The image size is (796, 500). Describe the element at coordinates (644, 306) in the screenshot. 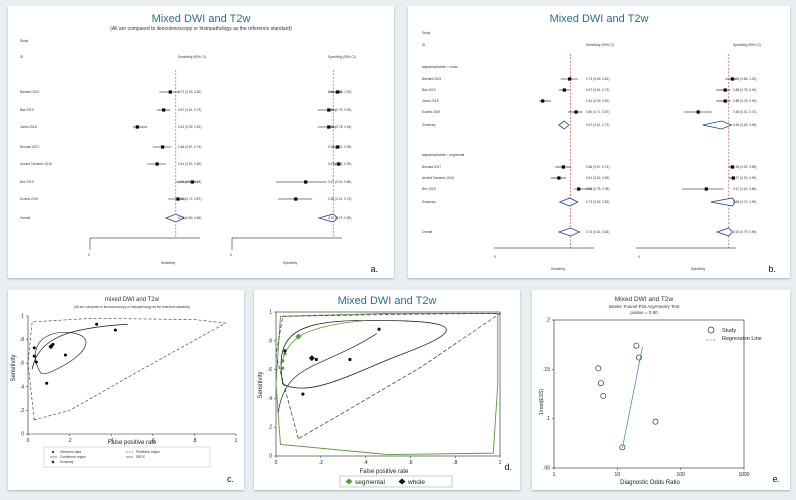

I see `panel-e-subtitle: Deeks' Funnel Plot Asymmetry Test` at that location.